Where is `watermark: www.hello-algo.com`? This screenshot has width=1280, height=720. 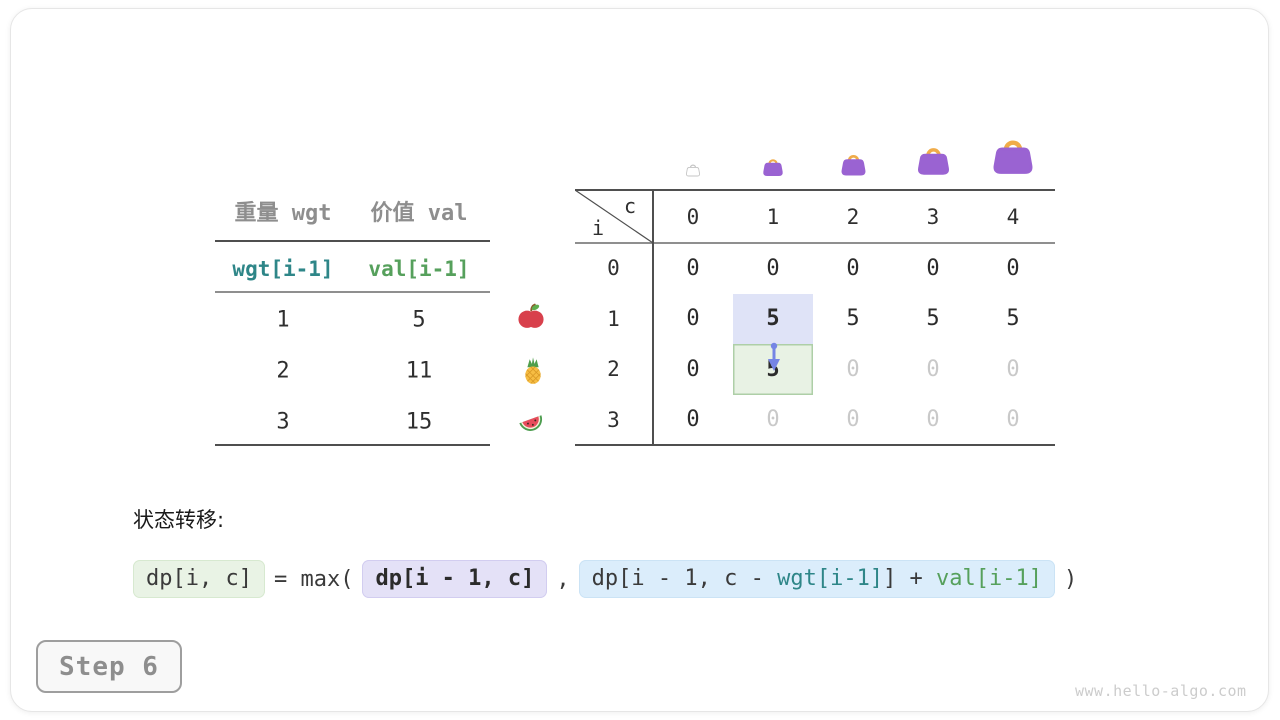 watermark: www.hello-algo.com is located at coordinates (1161, 691).